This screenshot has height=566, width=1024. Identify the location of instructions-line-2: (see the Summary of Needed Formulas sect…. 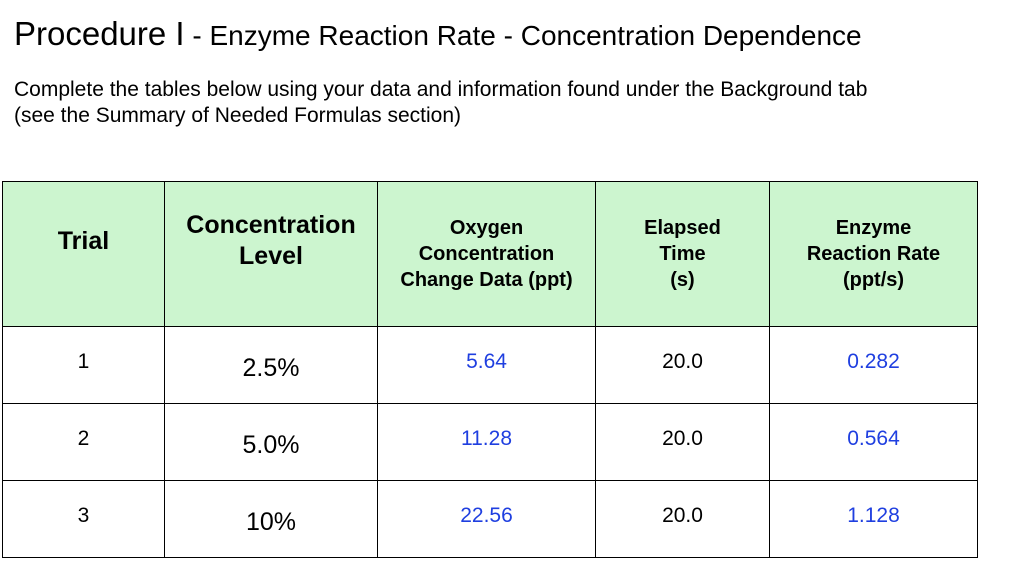
(238, 115).